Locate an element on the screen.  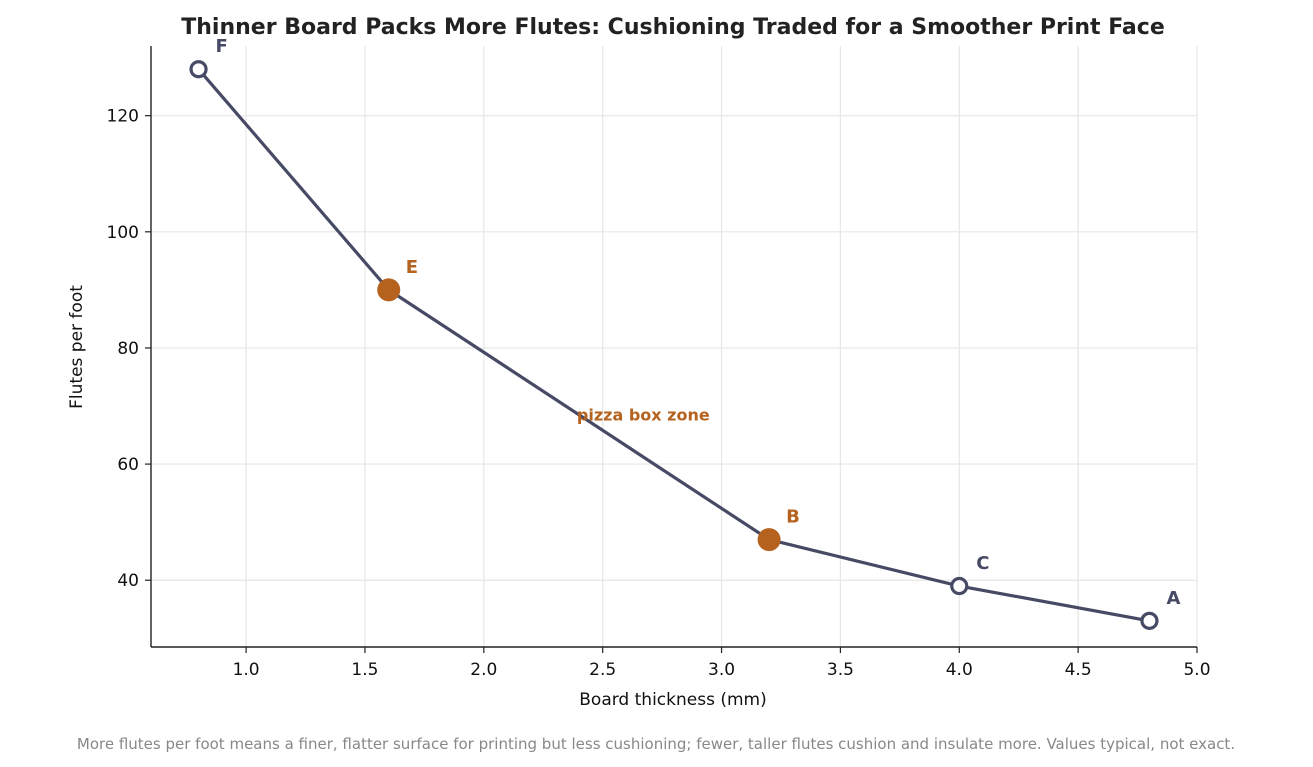
point-A is located at coordinates (1149, 620).